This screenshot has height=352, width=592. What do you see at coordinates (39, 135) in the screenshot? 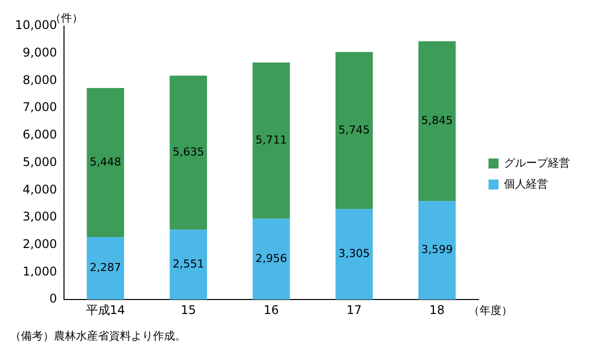
I see `y-tick-label: 6,000` at bounding box center [39, 135].